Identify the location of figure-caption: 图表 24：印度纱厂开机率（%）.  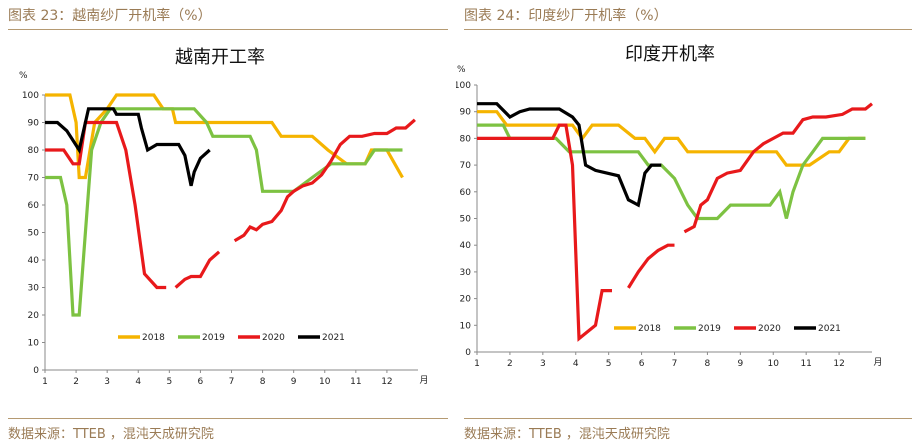
(566, 16).